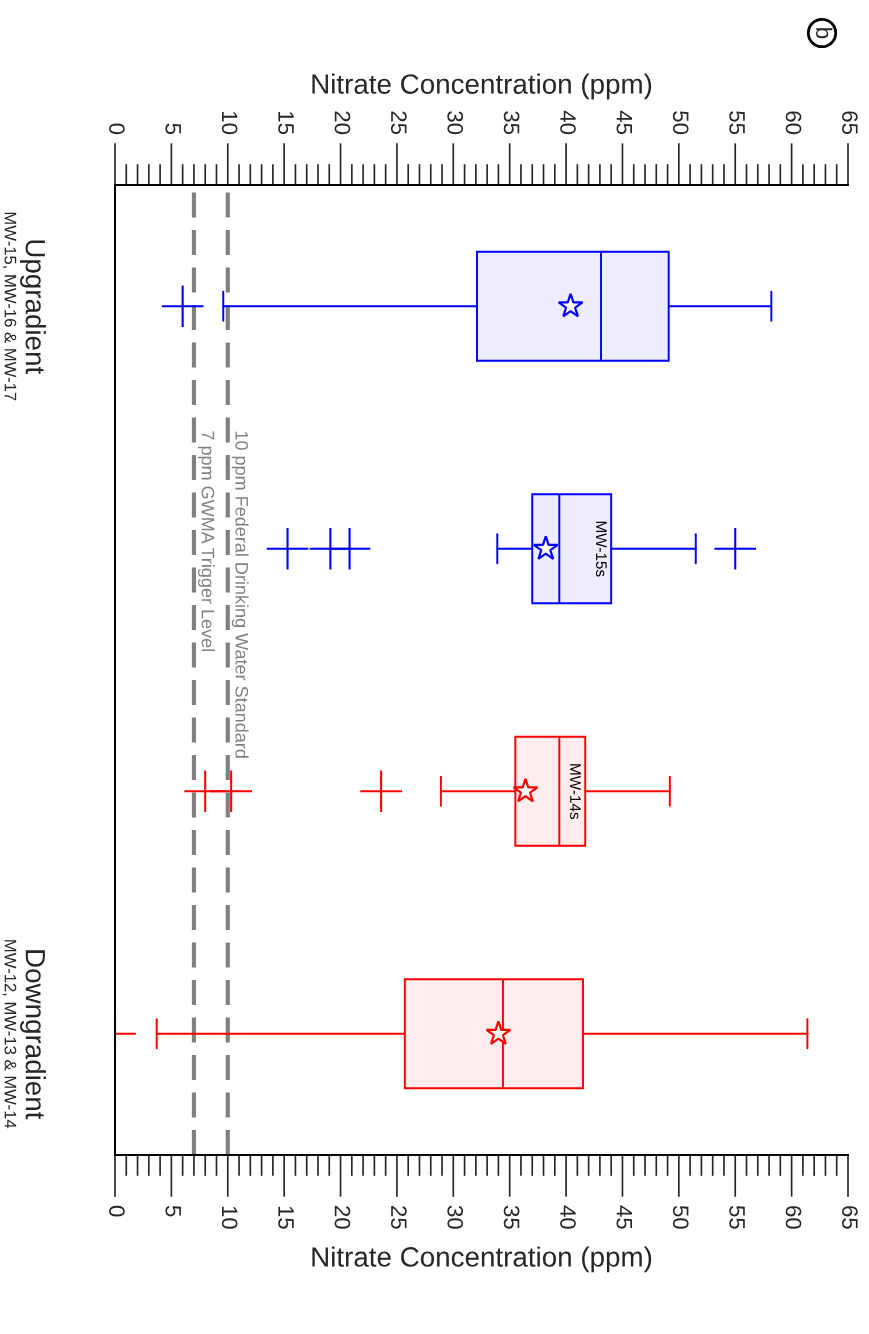 The height and width of the screenshot is (1334, 869). I want to click on x-tick-label: 15, so click(286, 1217).